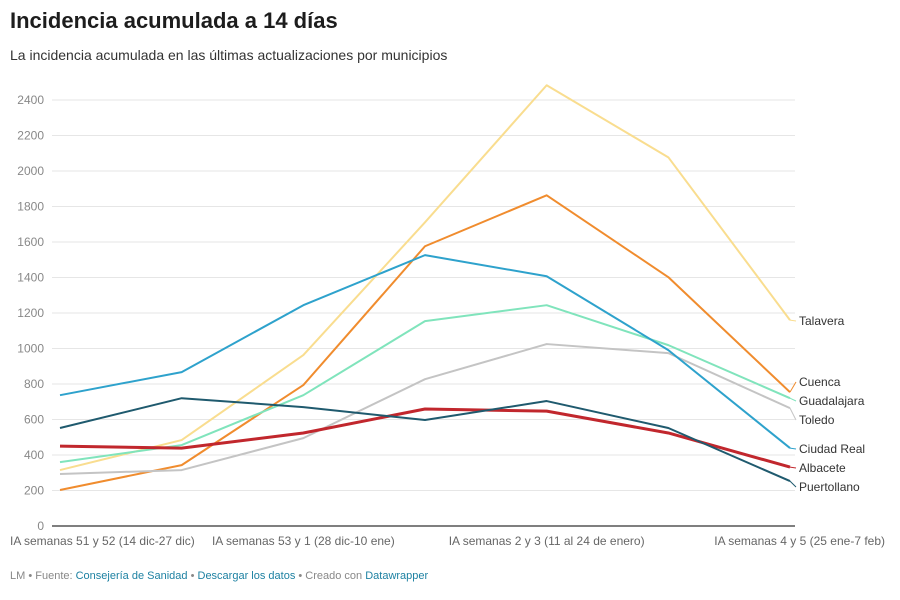 The image size is (900, 600). I want to click on y-tick-label: 0, so click(40, 526).